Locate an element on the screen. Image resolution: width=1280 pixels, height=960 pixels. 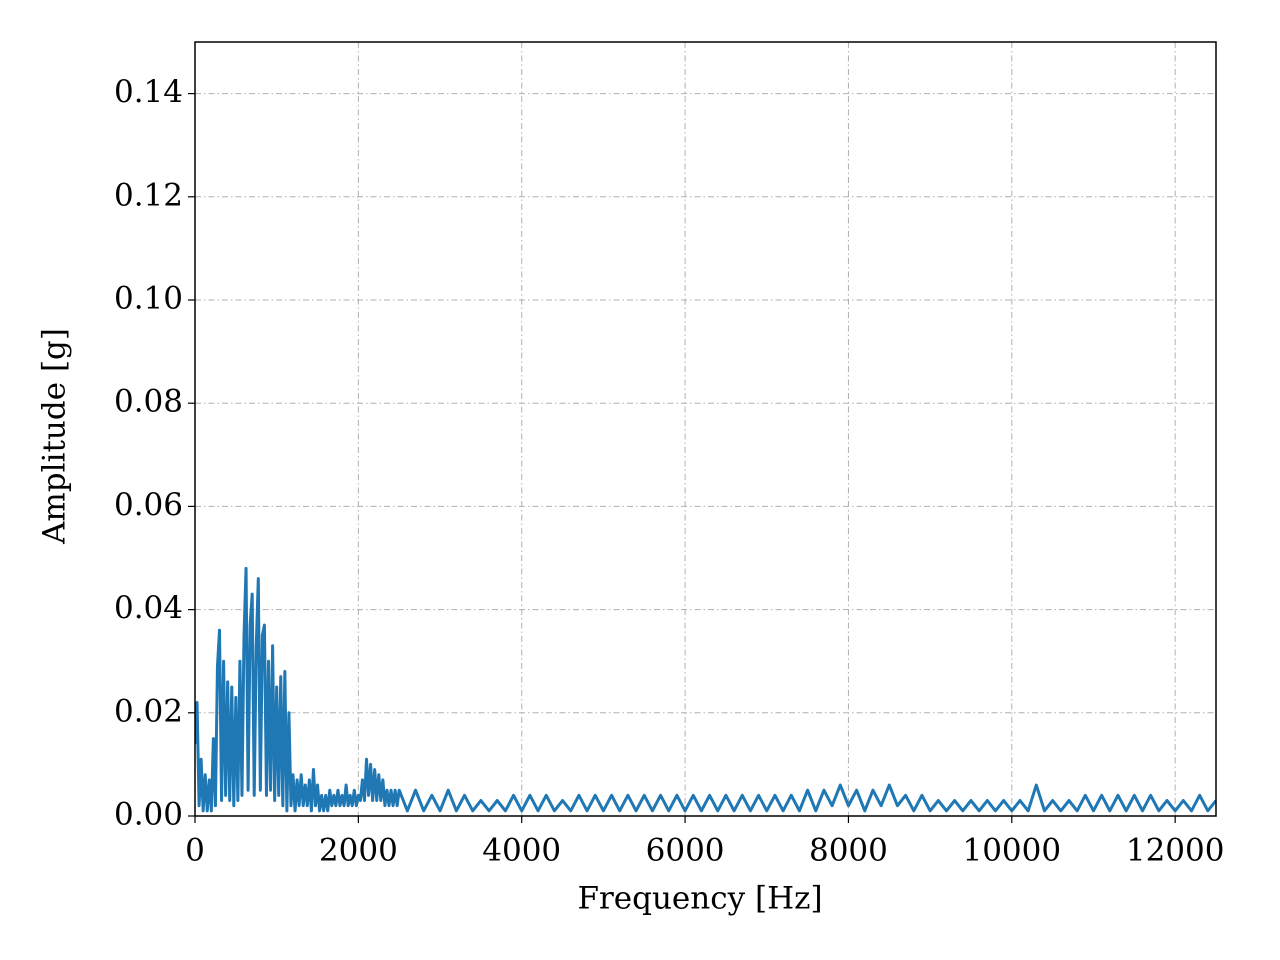
x-axis-label: Frequency [Hz] is located at coordinates (699, 899).